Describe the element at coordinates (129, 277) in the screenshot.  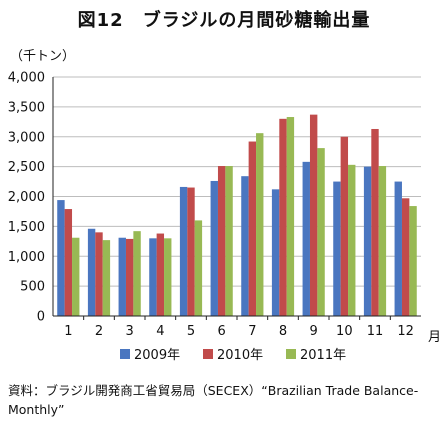
I see `bar-2010年-3` at that location.